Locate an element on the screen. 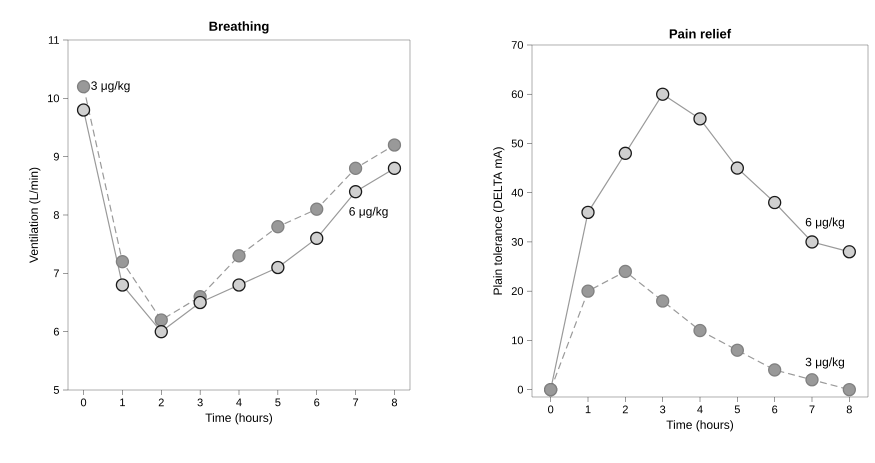  y-tick-label: 40 is located at coordinates (517, 192).